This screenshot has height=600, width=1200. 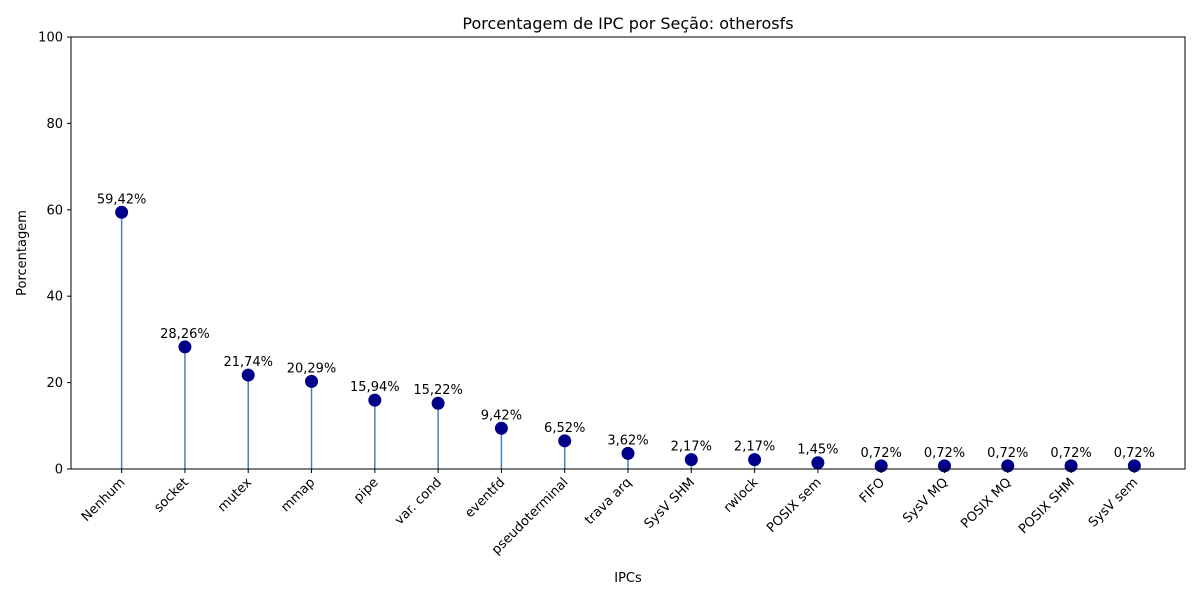 What do you see at coordinates (627, 440) in the screenshot?
I see `value-label: 3,62%` at bounding box center [627, 440].